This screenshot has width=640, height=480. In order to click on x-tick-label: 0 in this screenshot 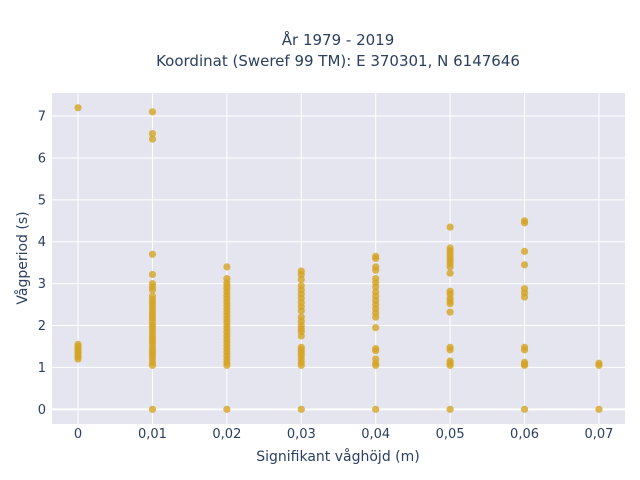, I will do `click(78, 434)`.